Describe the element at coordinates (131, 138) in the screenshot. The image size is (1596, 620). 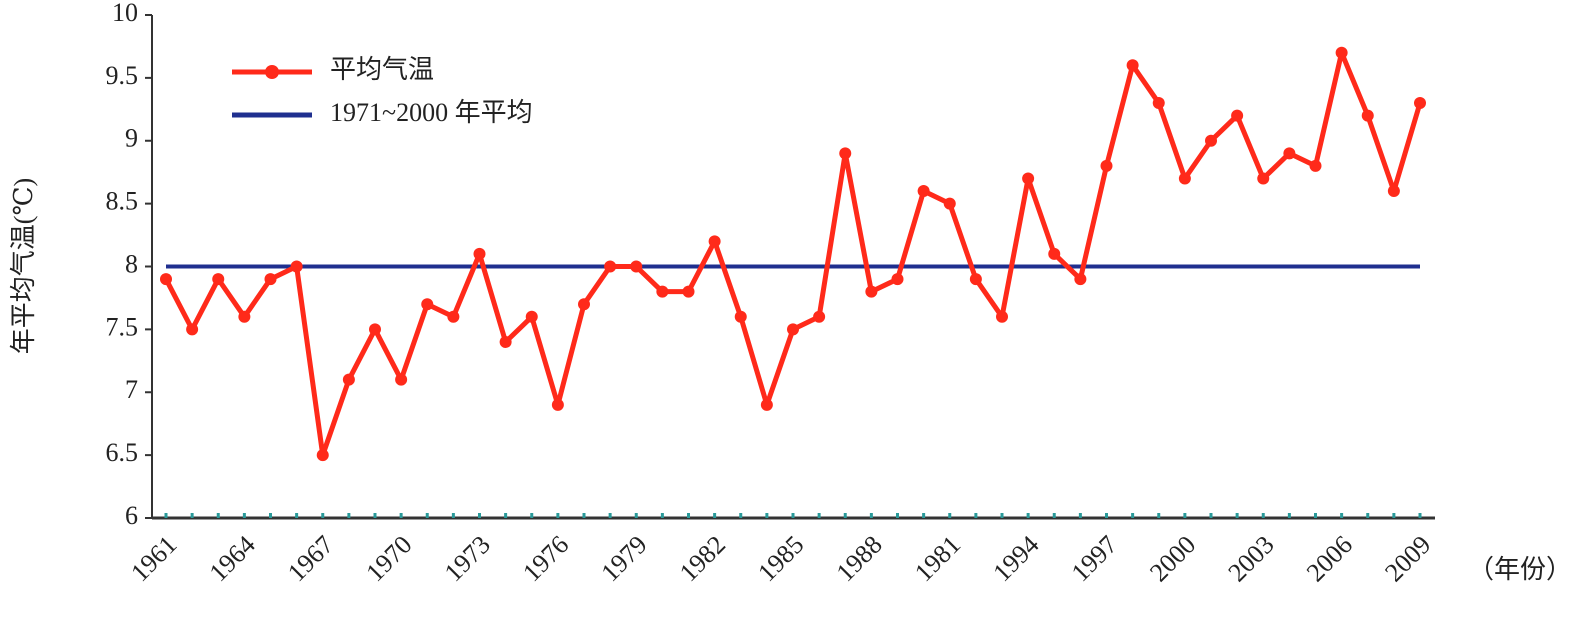
I see `y-tick-label: 9` at that location.